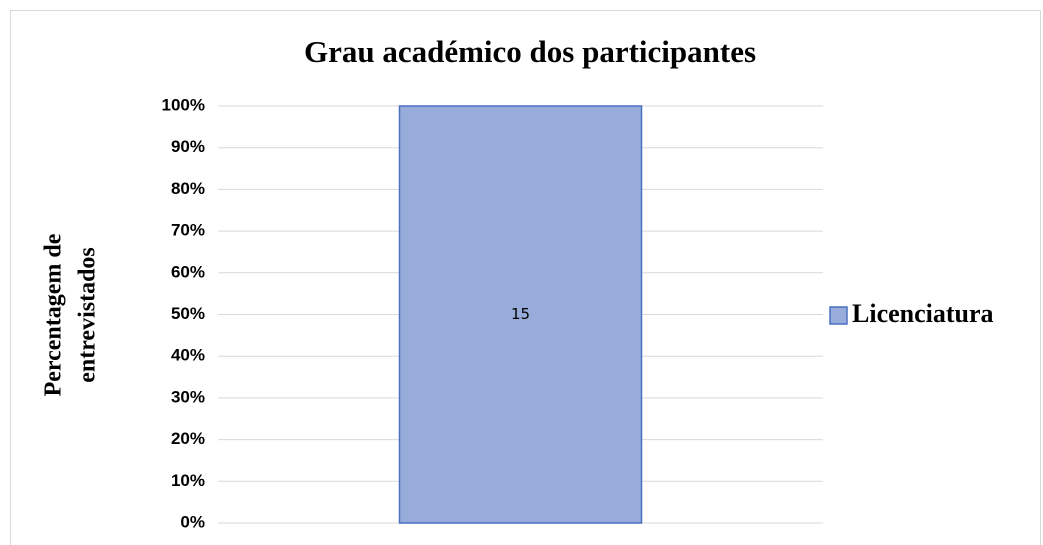 The width and height of the screenshot is (1043, 545). I want to click on y-tick-label: 80%, so click(188, 188).